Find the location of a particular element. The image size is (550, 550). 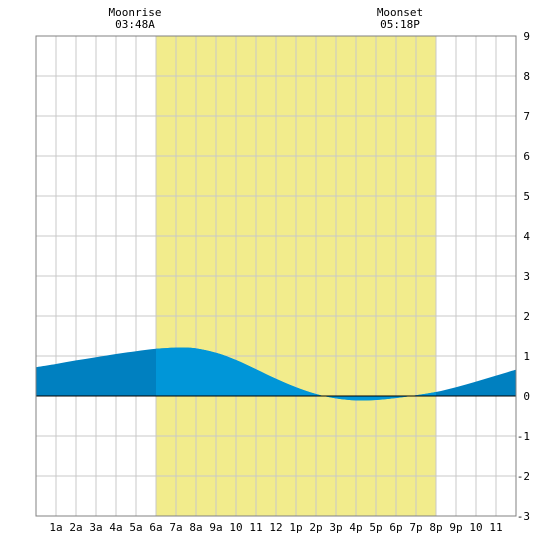

y-tick-label: 6 is located at coordinates (526, 156).